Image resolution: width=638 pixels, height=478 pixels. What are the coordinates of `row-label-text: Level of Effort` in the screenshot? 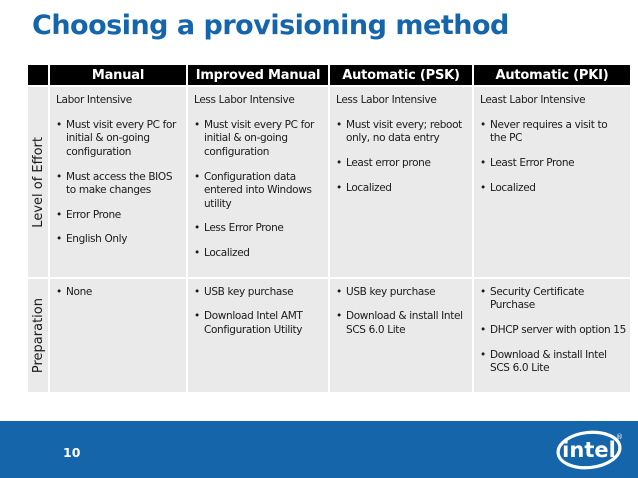 It's located at (38, 182).